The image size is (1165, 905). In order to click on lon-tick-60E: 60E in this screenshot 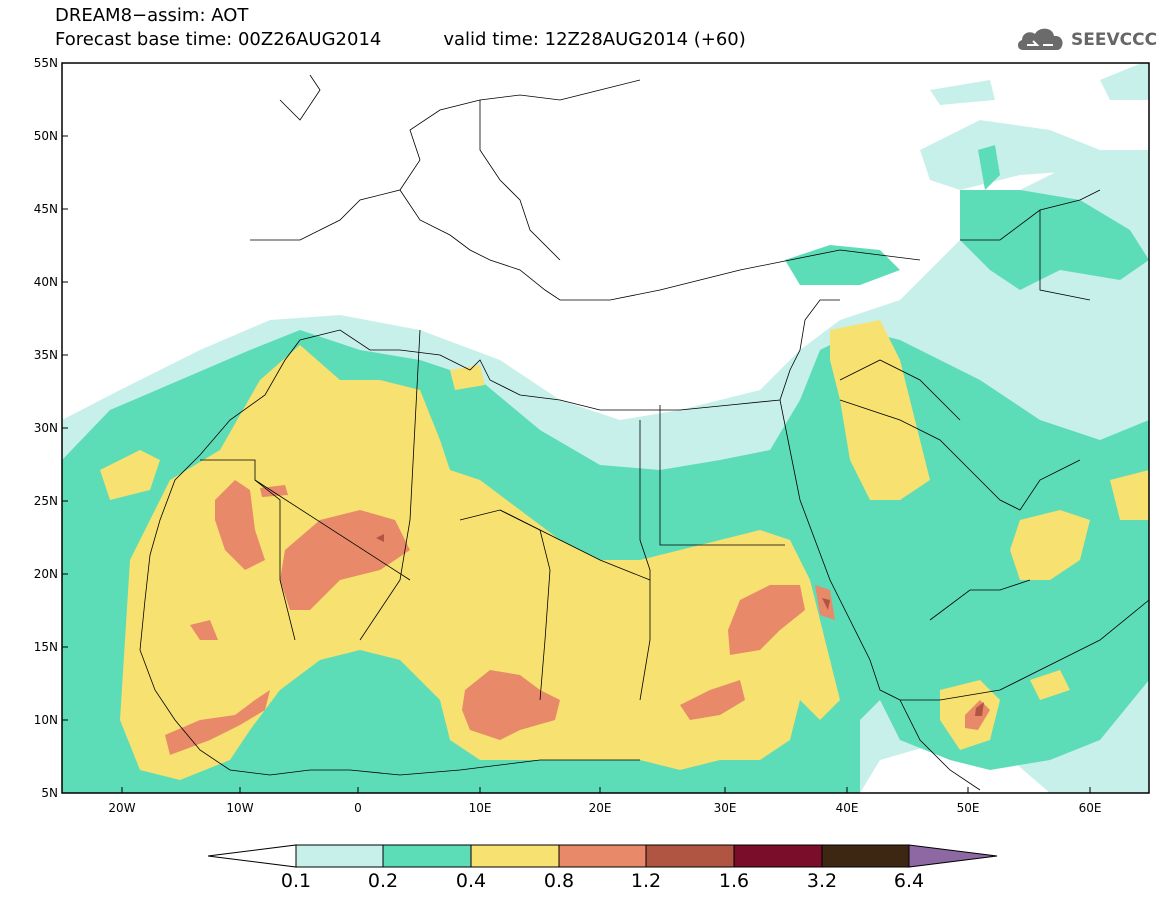, I will do `click(1090, 808)`.